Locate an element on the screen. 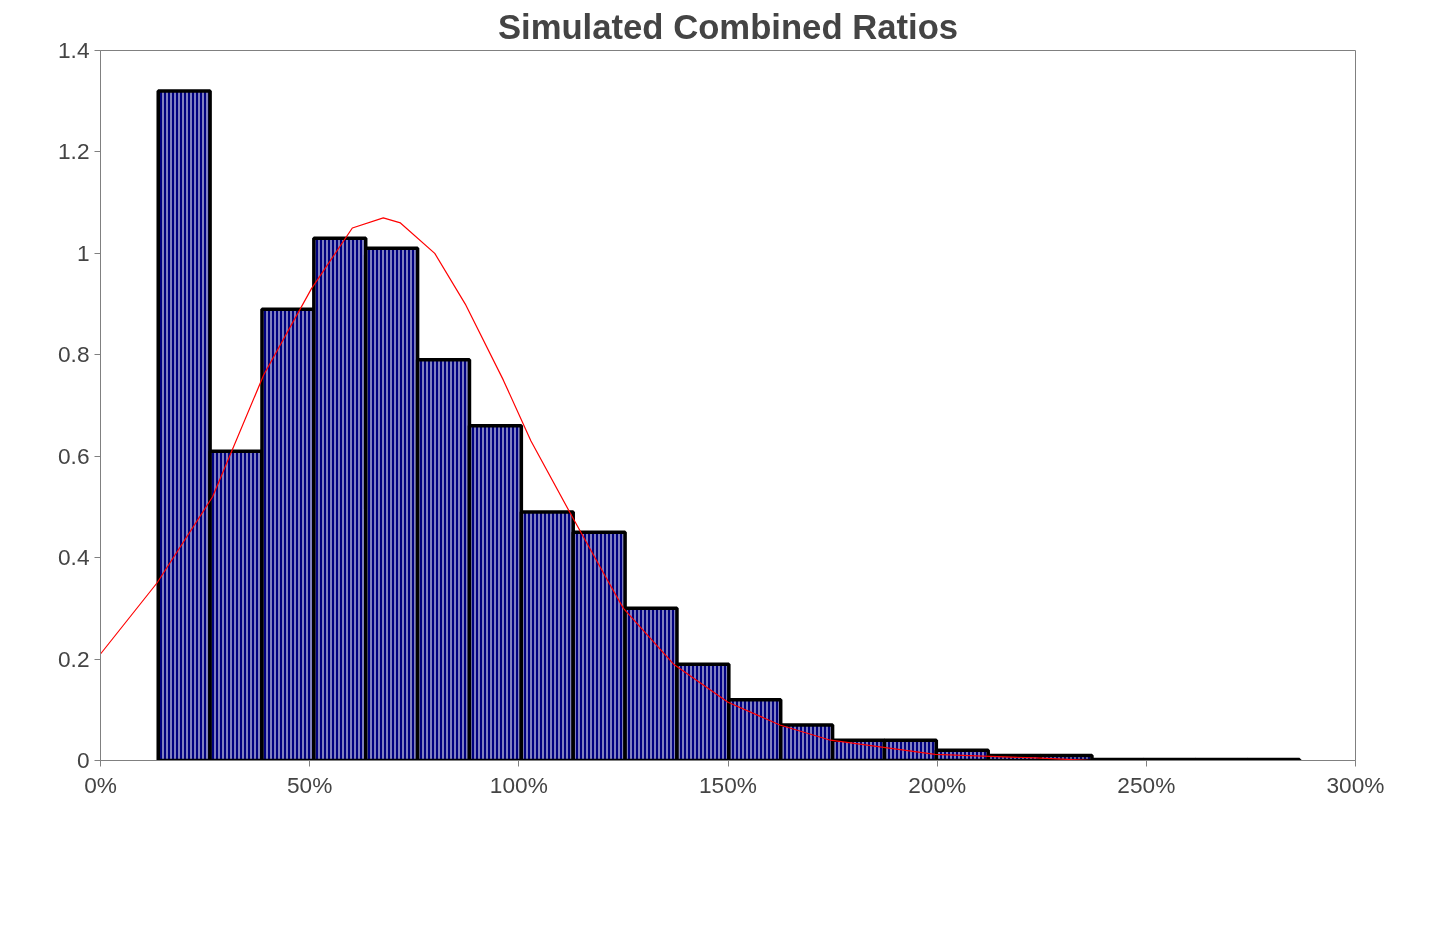 The width and height of the screenshot is (1429, 926). y-tick-label: 0.6 is located at coordinates (74, 455).